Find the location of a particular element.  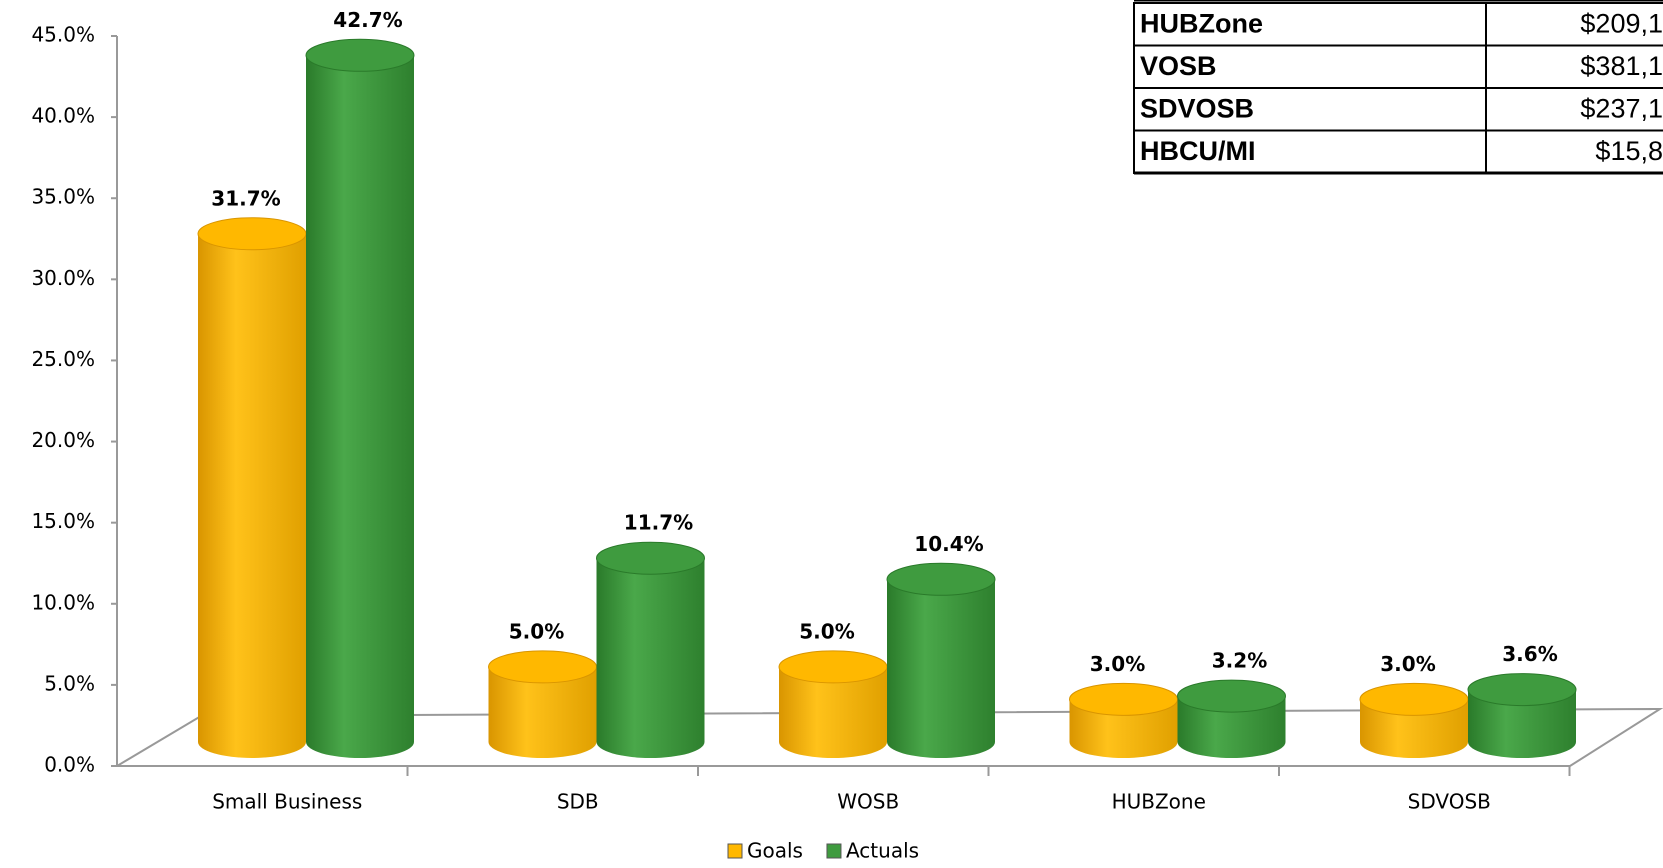

y-tick-label: 35.0% is located at coordinates (63, 197).